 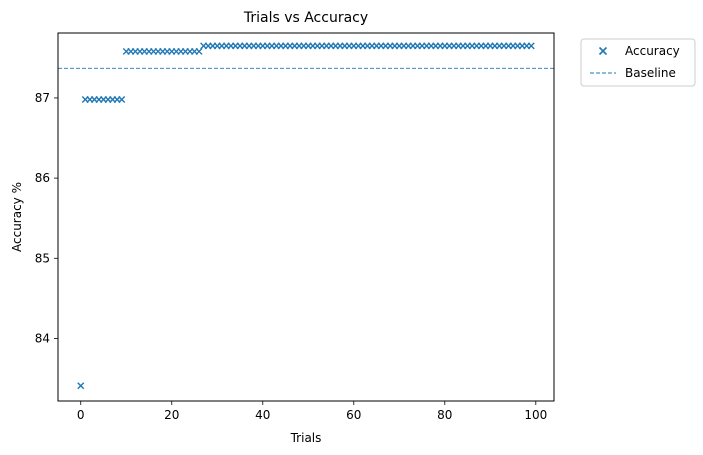 I want to click on legend-frame, so click(x=638, y=62).